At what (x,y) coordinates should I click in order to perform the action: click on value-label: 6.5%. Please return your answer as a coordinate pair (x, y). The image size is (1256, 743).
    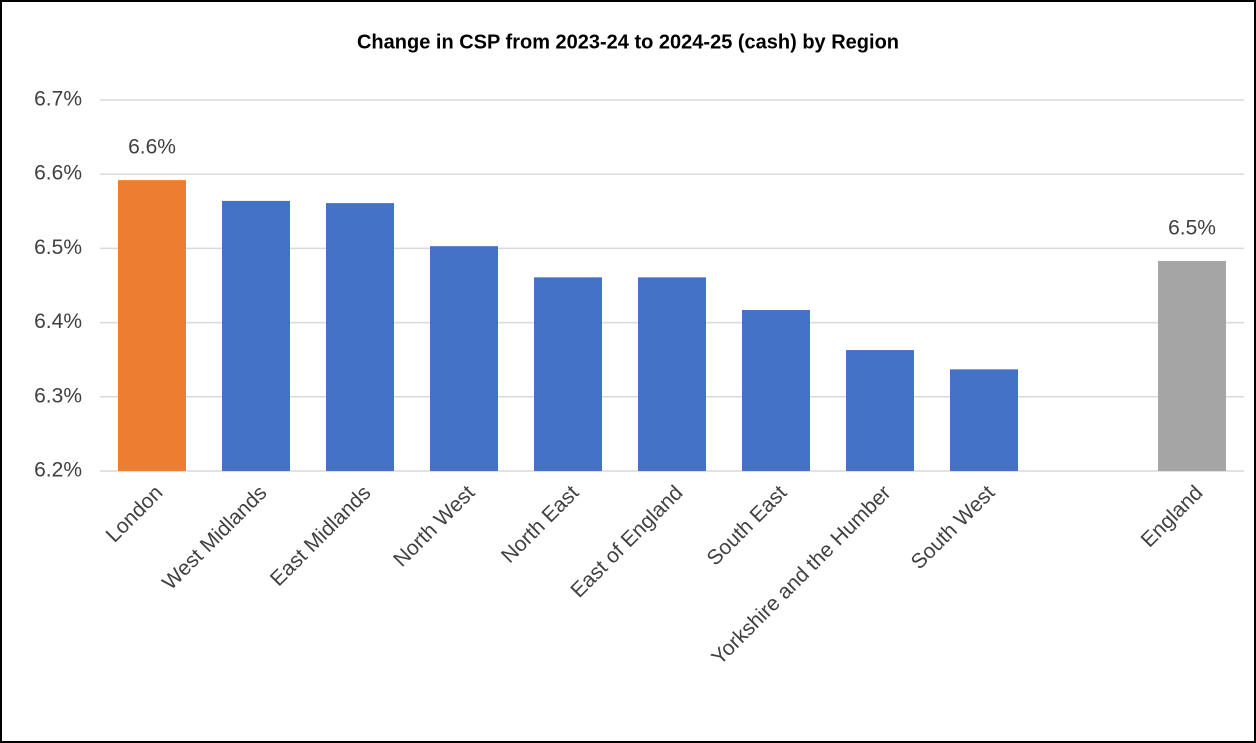
    Looking at the image, I should click on (1192, 228).